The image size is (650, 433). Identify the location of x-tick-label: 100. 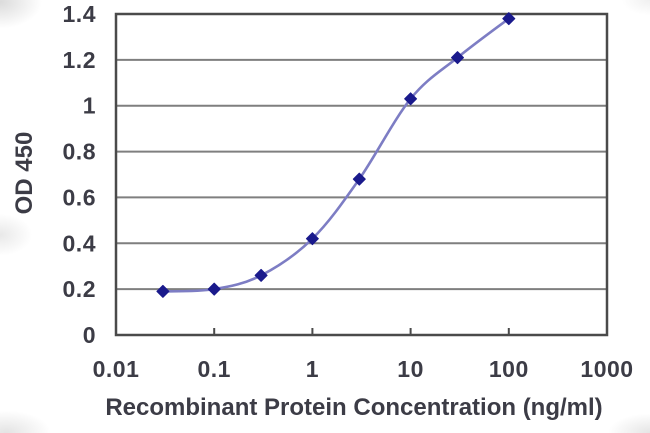
(509, 369).